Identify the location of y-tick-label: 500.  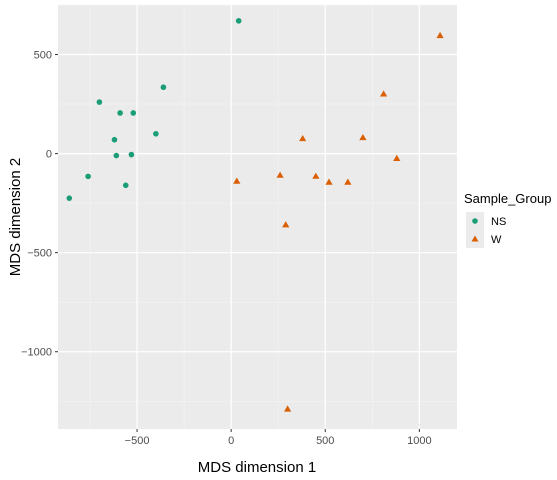
(43, 56).